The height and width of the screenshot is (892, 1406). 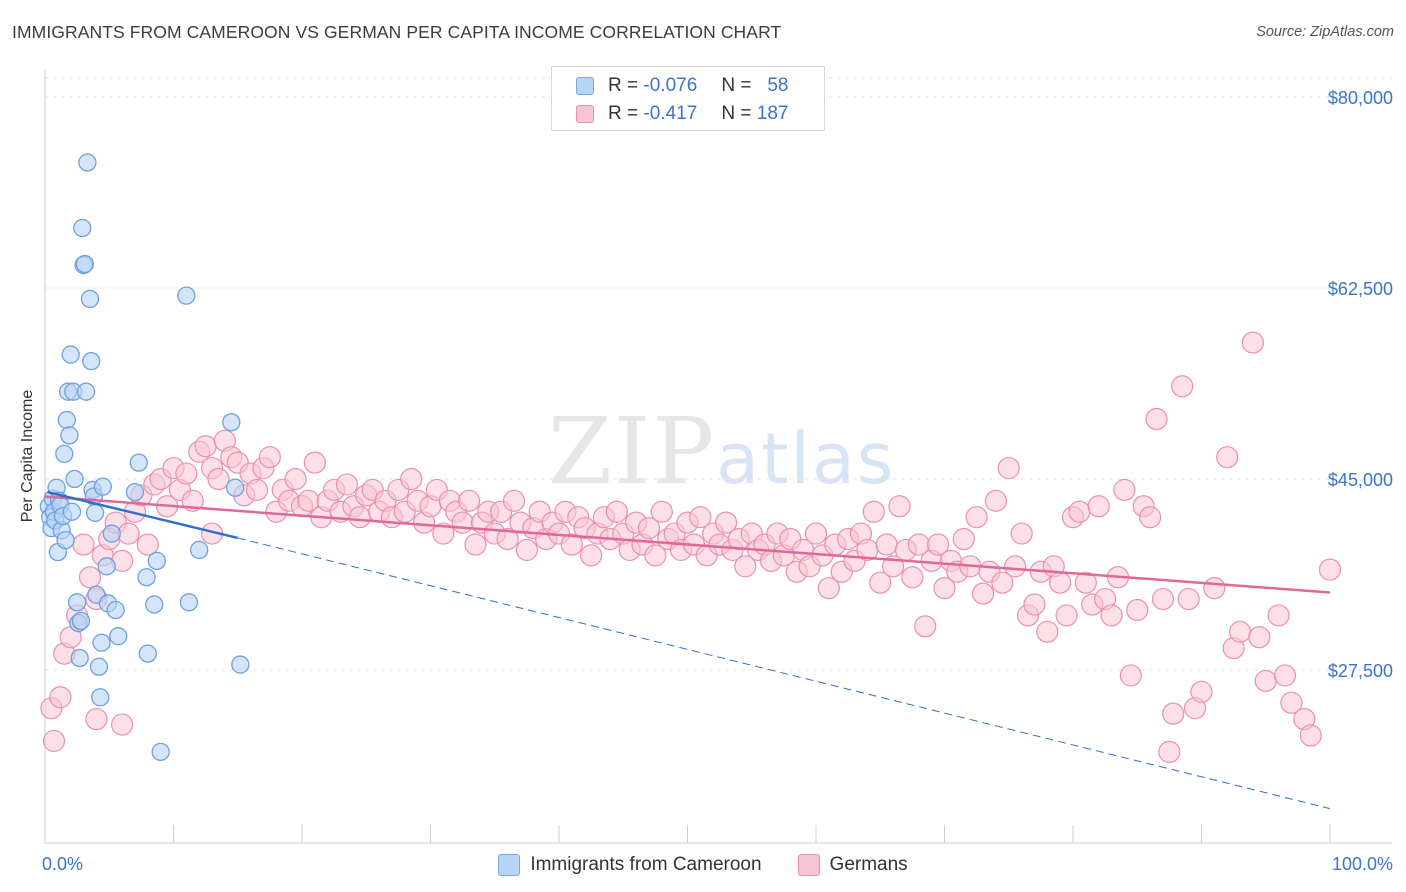 I want to click on series-legend: Immigrants from Cameroon Germans, so click(x=703, y=865).